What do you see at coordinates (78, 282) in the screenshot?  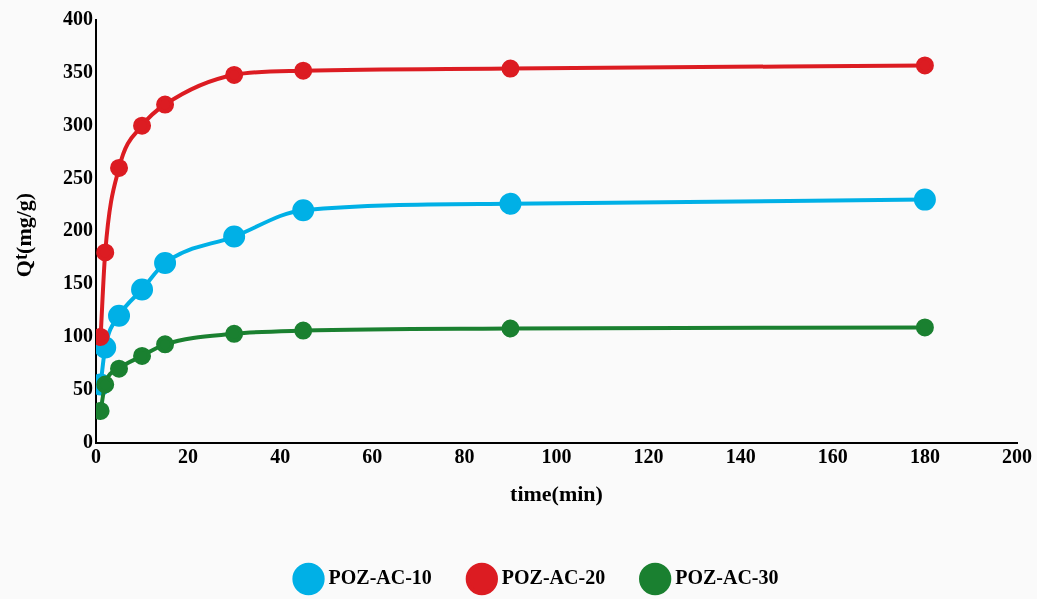 I see `y-tick-label: 150` at bounding box center [78, 282].